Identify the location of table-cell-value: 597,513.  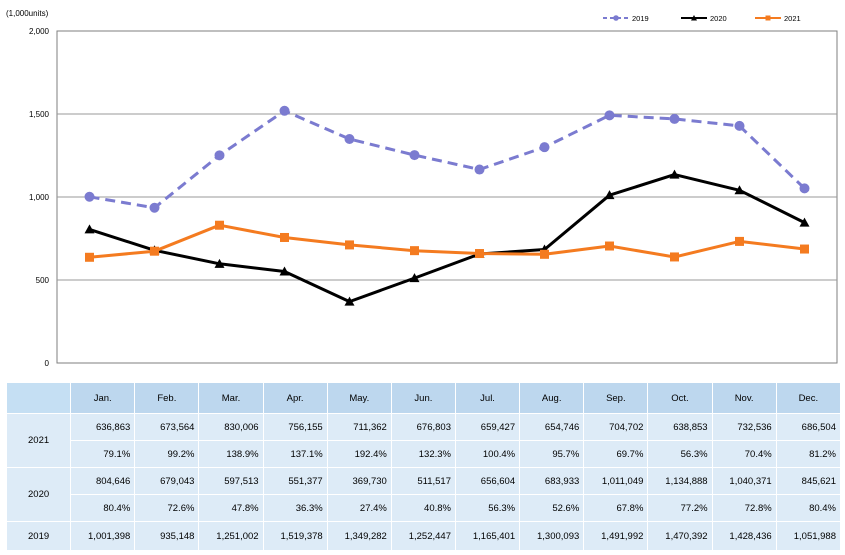
(231, 481).